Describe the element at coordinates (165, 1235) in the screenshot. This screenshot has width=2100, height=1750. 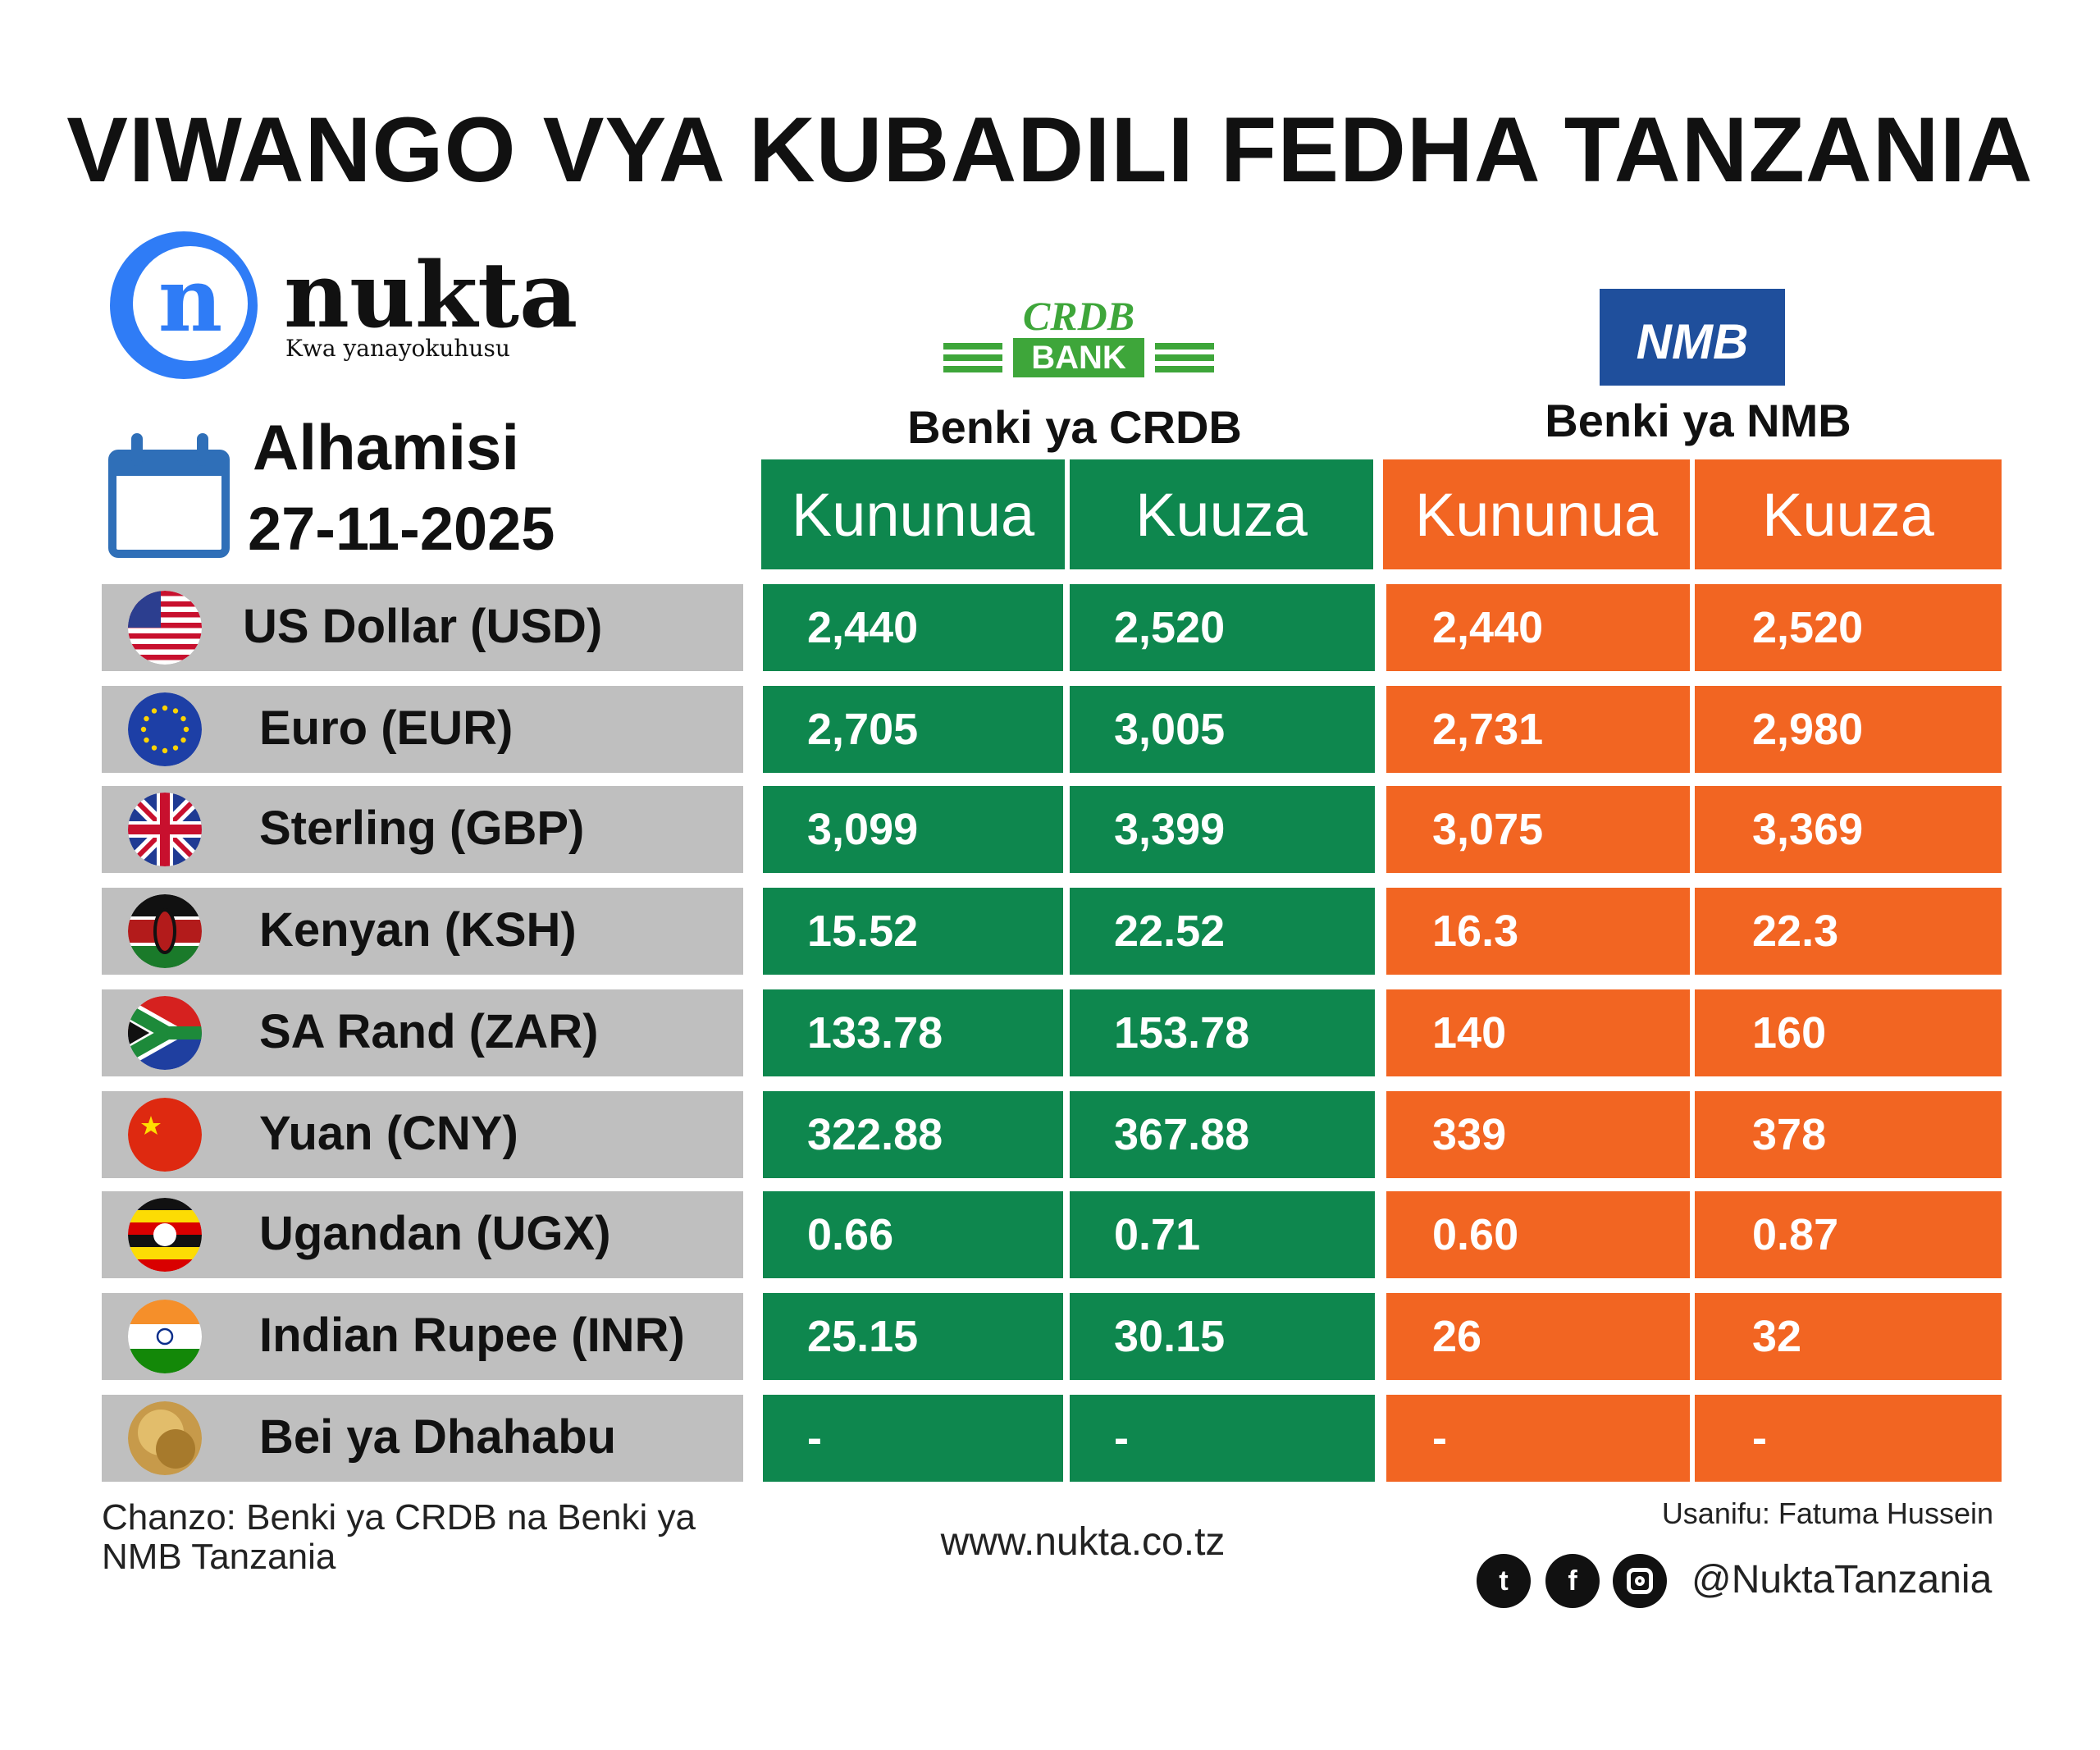
I see `uganda-flag-icon` at that location.